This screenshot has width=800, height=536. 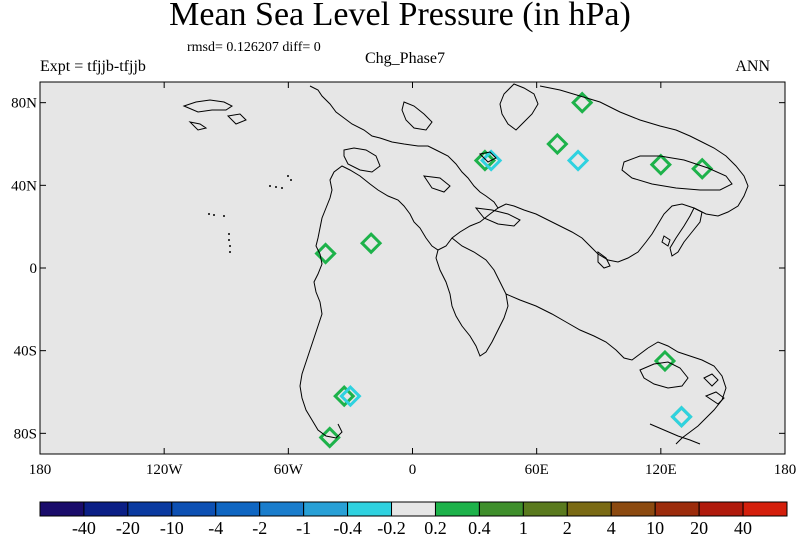 What do you see at coordinates (664, 375) in the screenshot?
I see `coastline-australia-north` at bounding box center [664, 375].